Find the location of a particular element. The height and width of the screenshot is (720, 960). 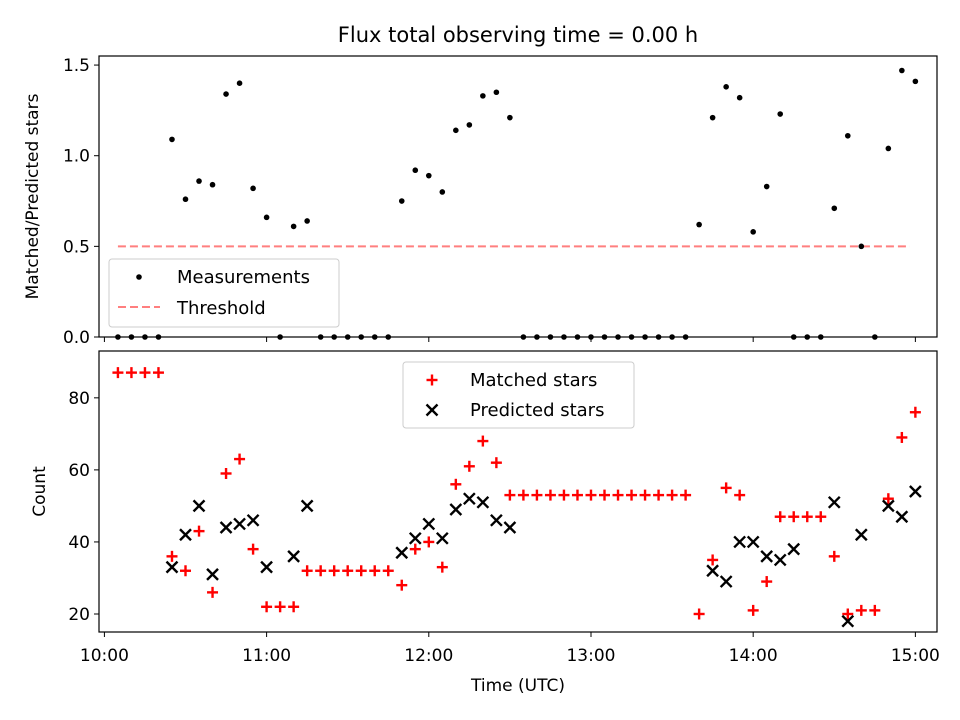

bottom-legend-box is located at coordinates (518, 395).